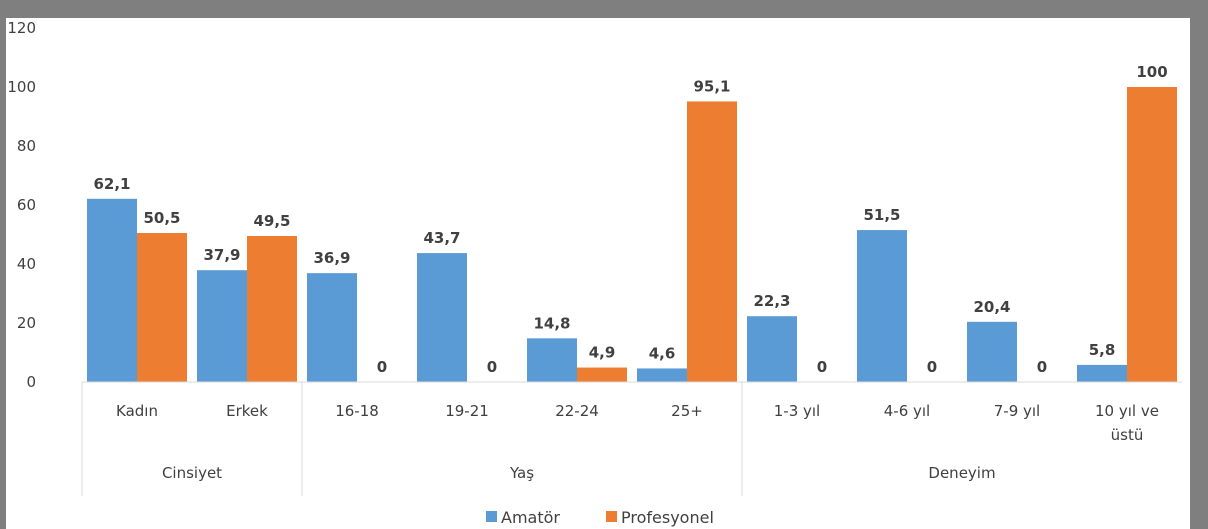 Image resolution: width=1208 pixels, height=529 pixels. Describe the element at coordinates (357, 411) in the screenshot. I see `category-label: 16-18` at that location.